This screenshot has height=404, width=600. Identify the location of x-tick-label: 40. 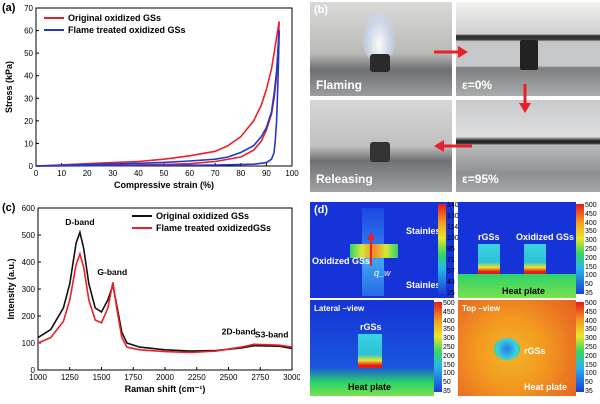
(138, 173).